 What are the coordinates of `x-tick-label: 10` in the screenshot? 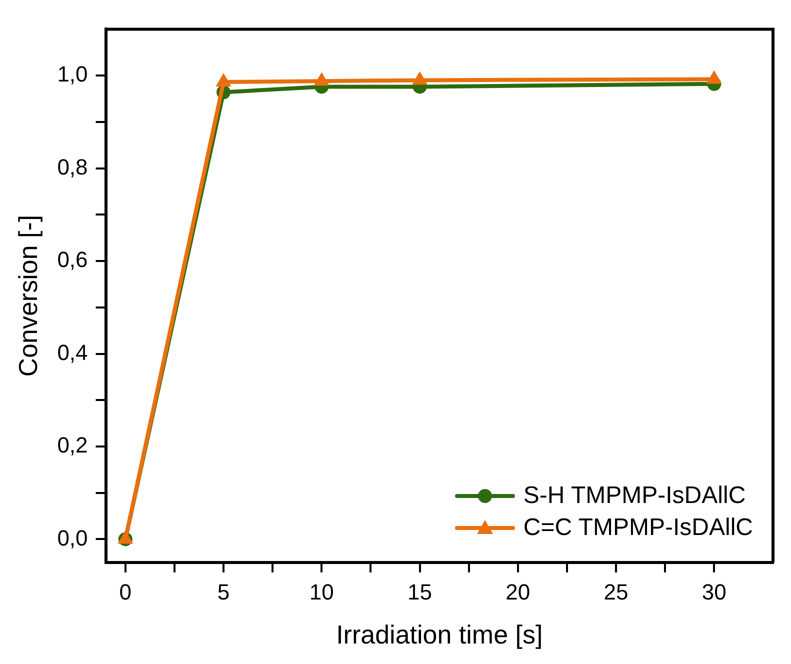 It's located at (321, 592).